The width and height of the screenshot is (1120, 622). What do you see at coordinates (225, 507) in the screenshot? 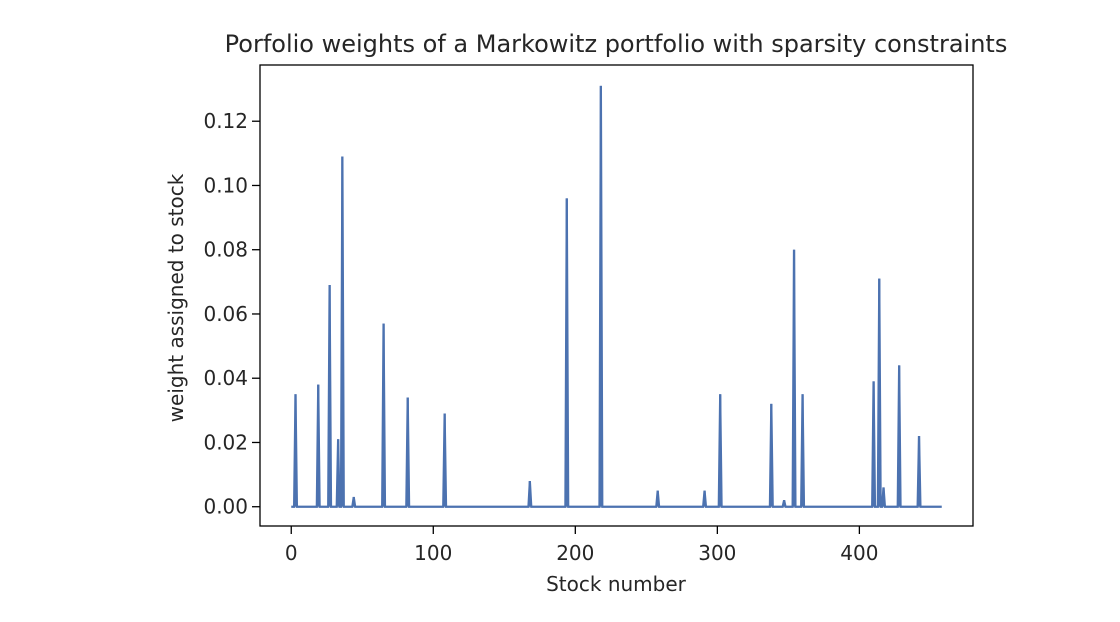
I see `y-tick-label-0: 0.00` at bounding box center [225, 507].